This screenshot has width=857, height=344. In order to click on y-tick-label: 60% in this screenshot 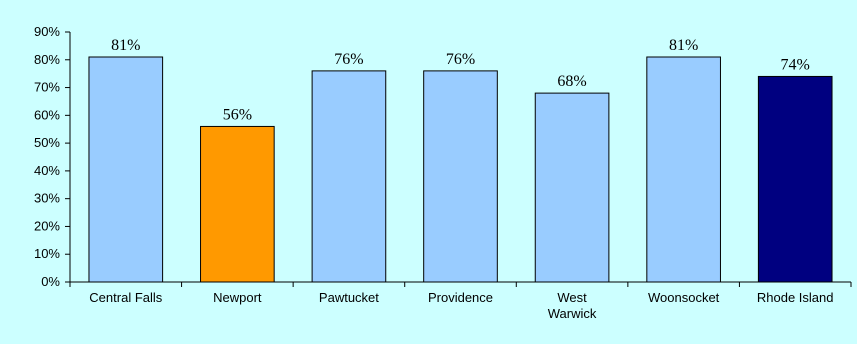, I will do `click(47, 114)`.